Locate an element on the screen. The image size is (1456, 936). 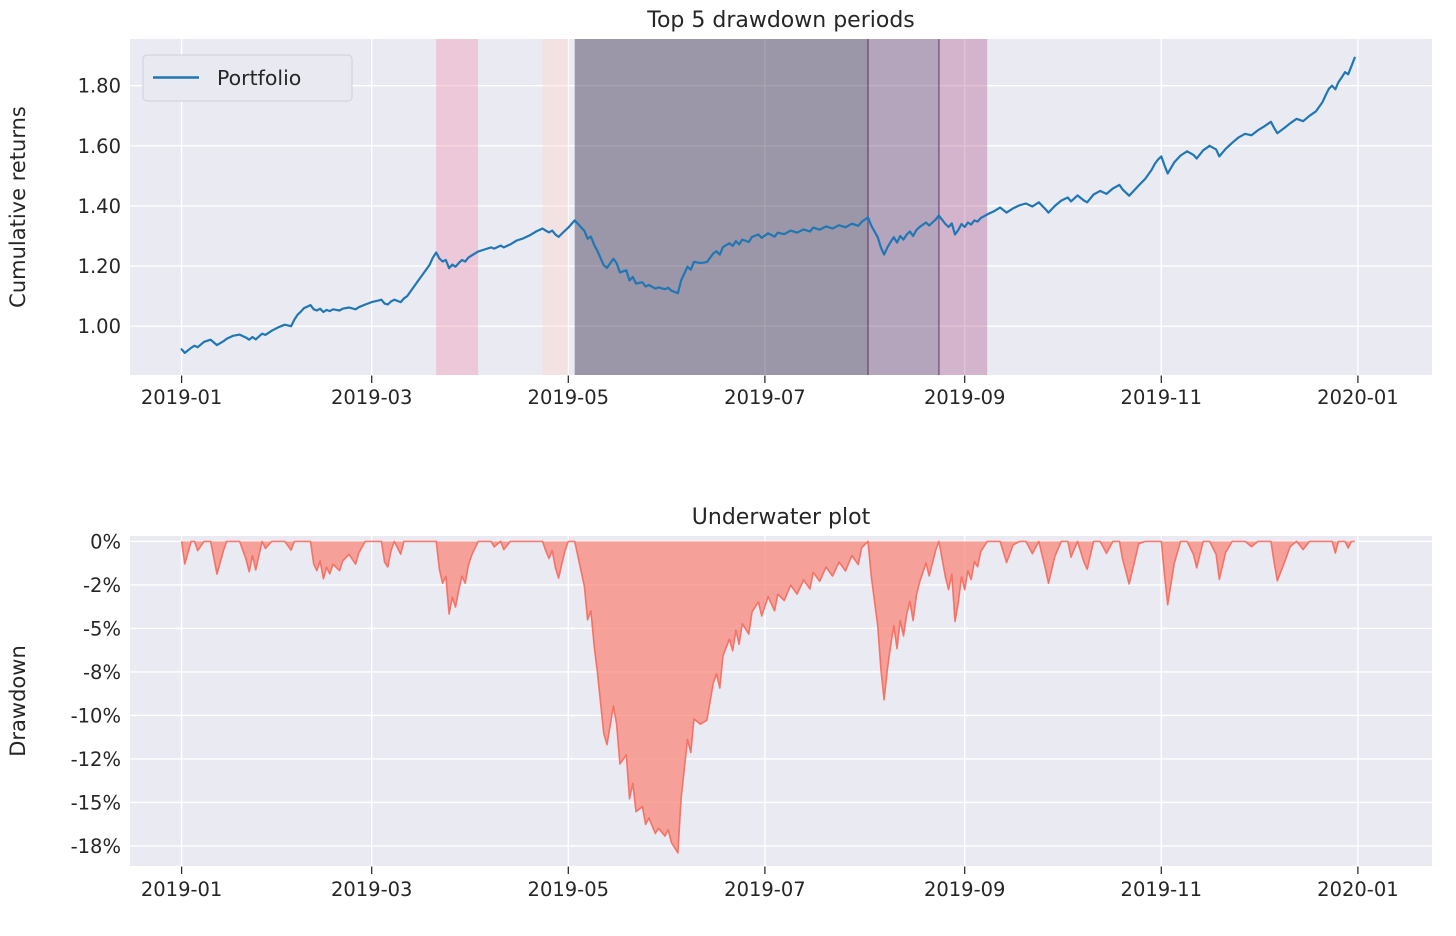
y-tick-label: 1.40 is located at coordinates (99, 206).